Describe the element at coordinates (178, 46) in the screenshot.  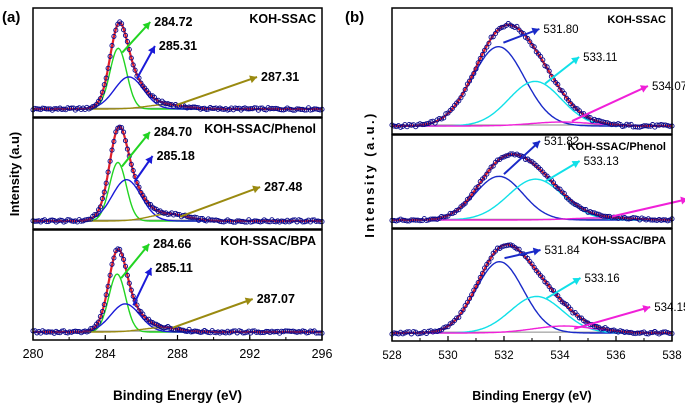
I see `peak-label: 285.31` at that location.